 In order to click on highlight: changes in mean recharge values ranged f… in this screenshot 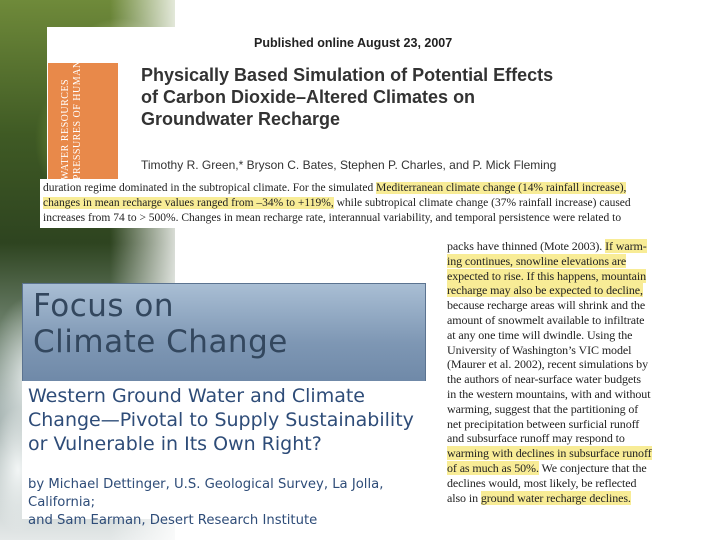, I will do `click(188, 203)`.